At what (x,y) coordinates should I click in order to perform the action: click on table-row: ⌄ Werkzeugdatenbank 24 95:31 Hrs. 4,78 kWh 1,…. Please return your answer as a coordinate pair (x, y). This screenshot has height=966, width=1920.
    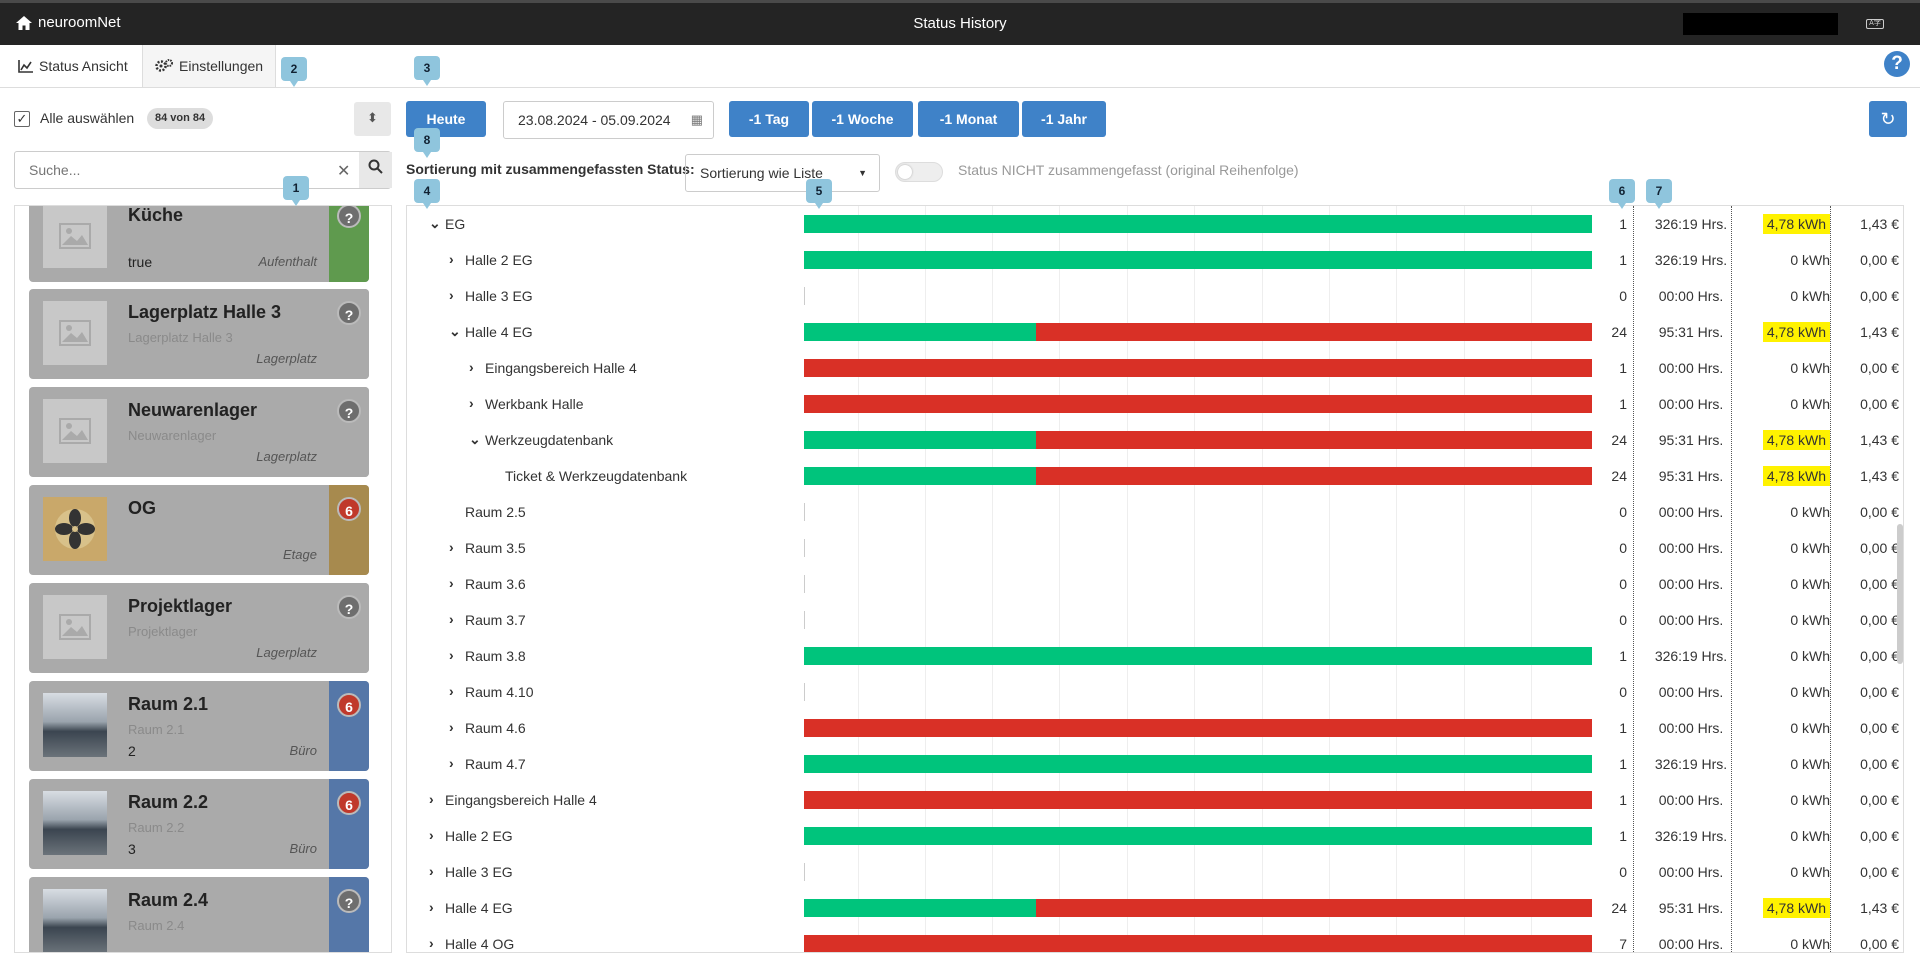
    Looking at the image, I should click on (1155, 440).